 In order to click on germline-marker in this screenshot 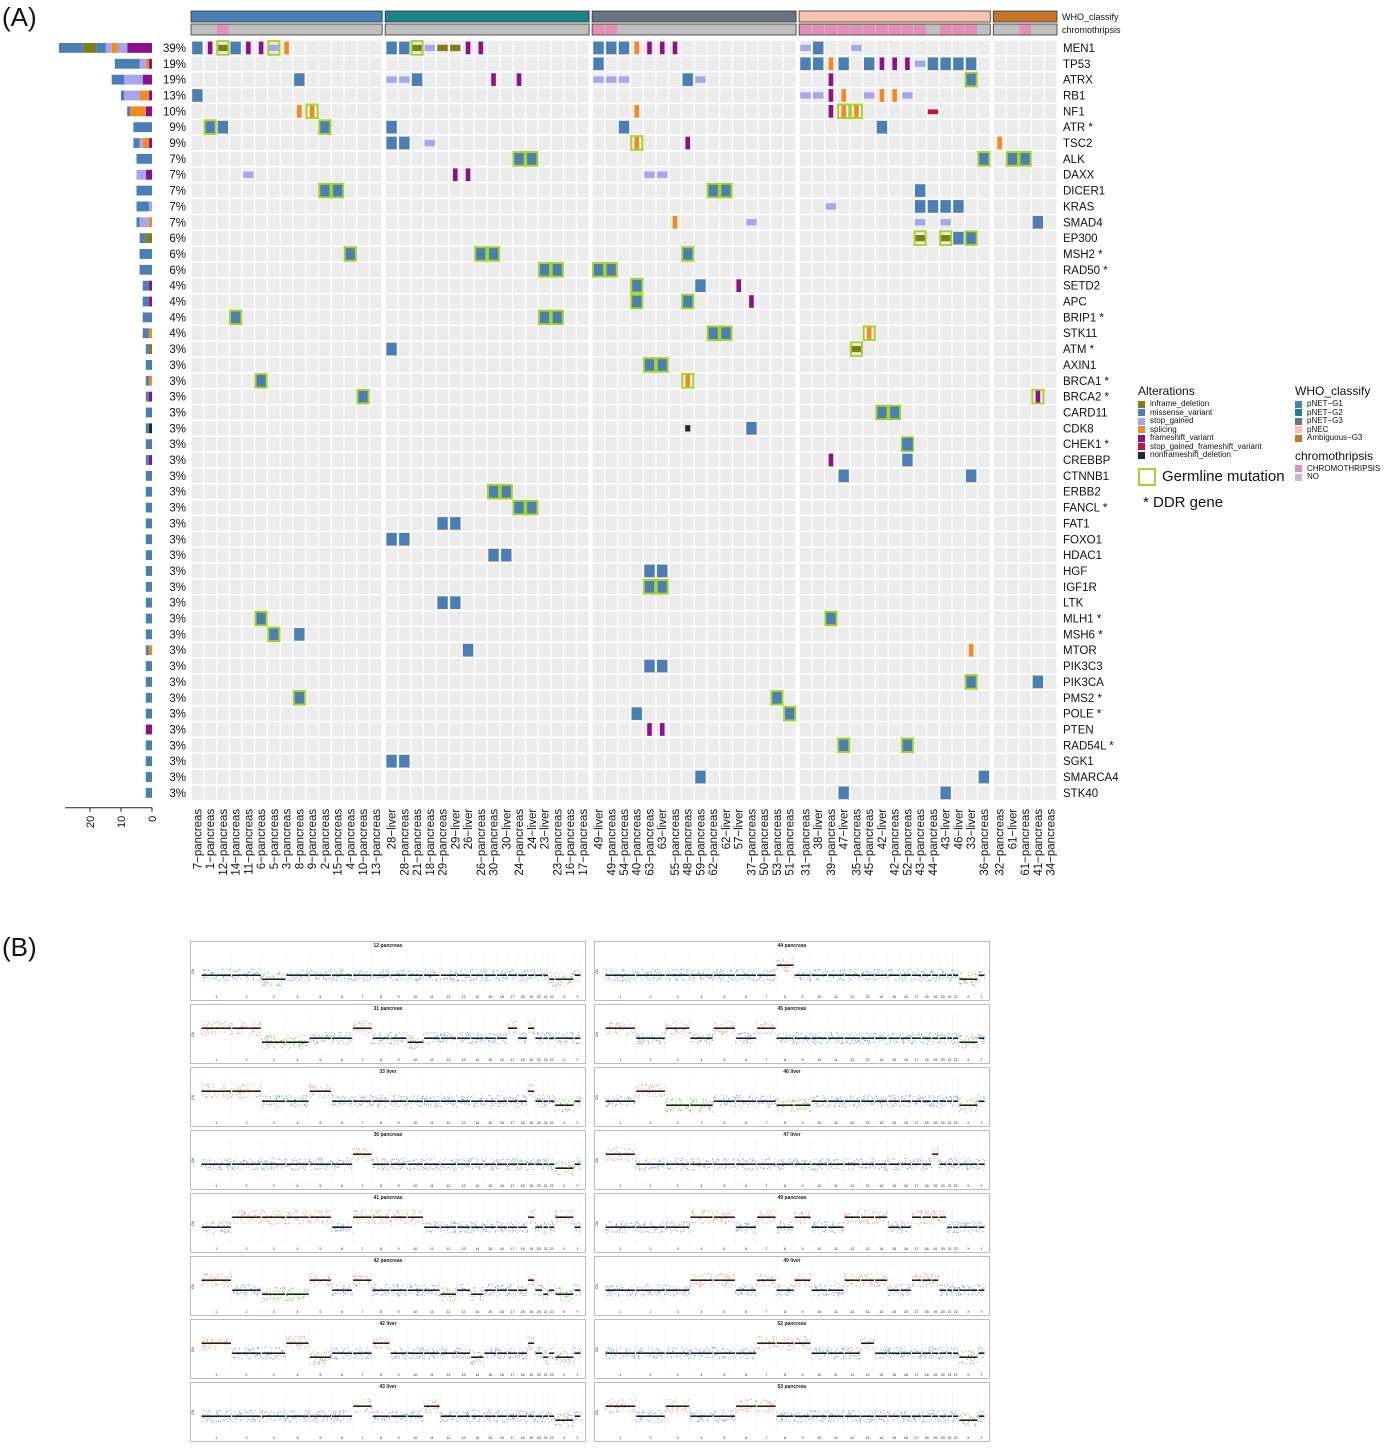, I will do `click(325, 190)`.